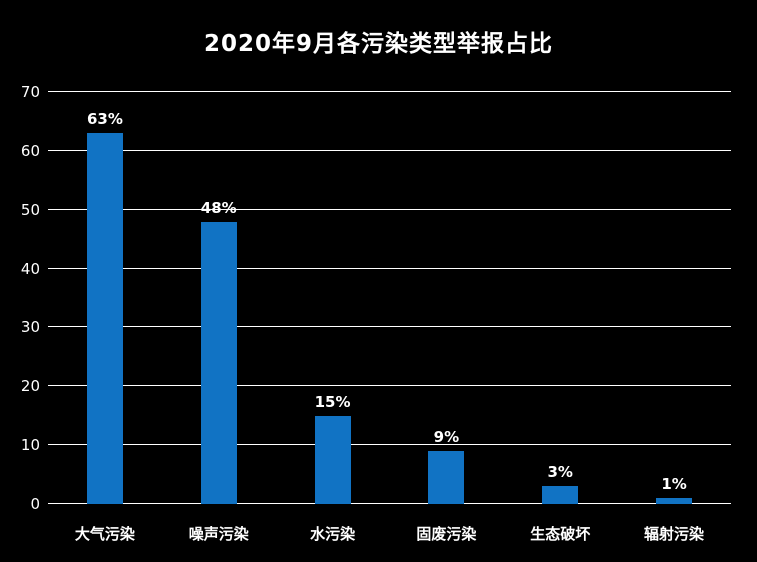  Describe the element at coordinates (30, 386) in the screenshot. I see `y-tick-label: 20` at that location.